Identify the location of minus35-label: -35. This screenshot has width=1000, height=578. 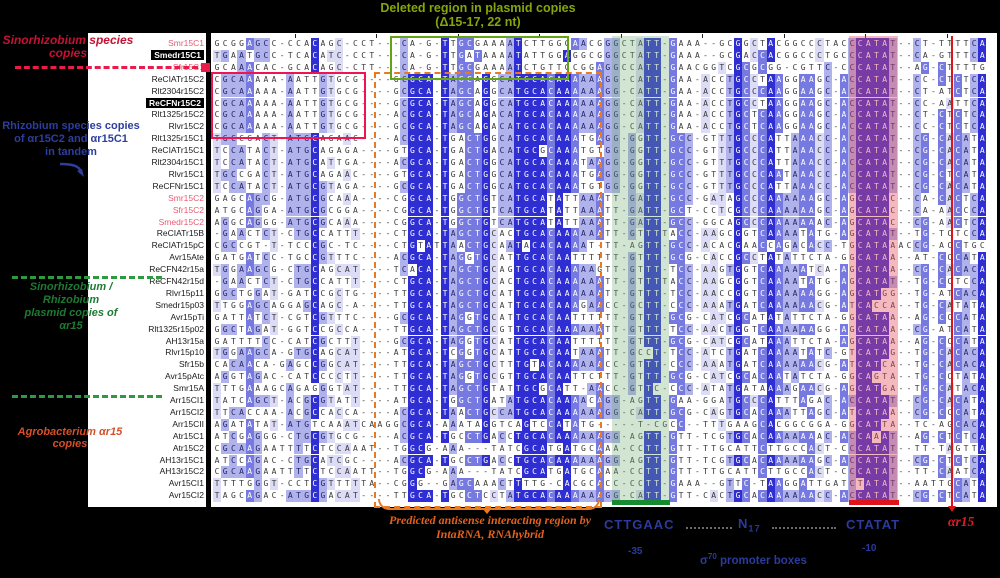
(635, 551).